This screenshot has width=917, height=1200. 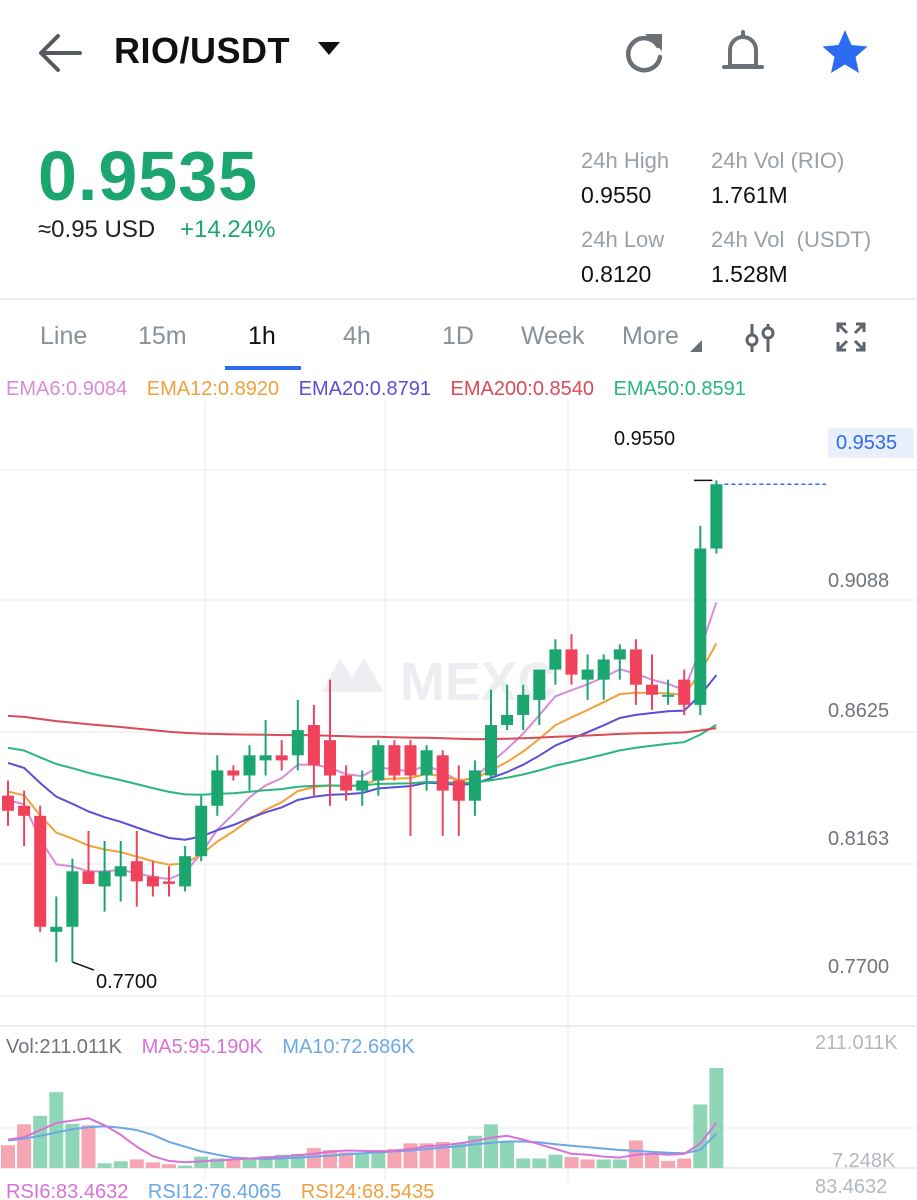 What do you see at coordinates (856, 1043) in the screenshot?
I see `volume-axis-top: 211.011K` at bounding box center [856, 1043].